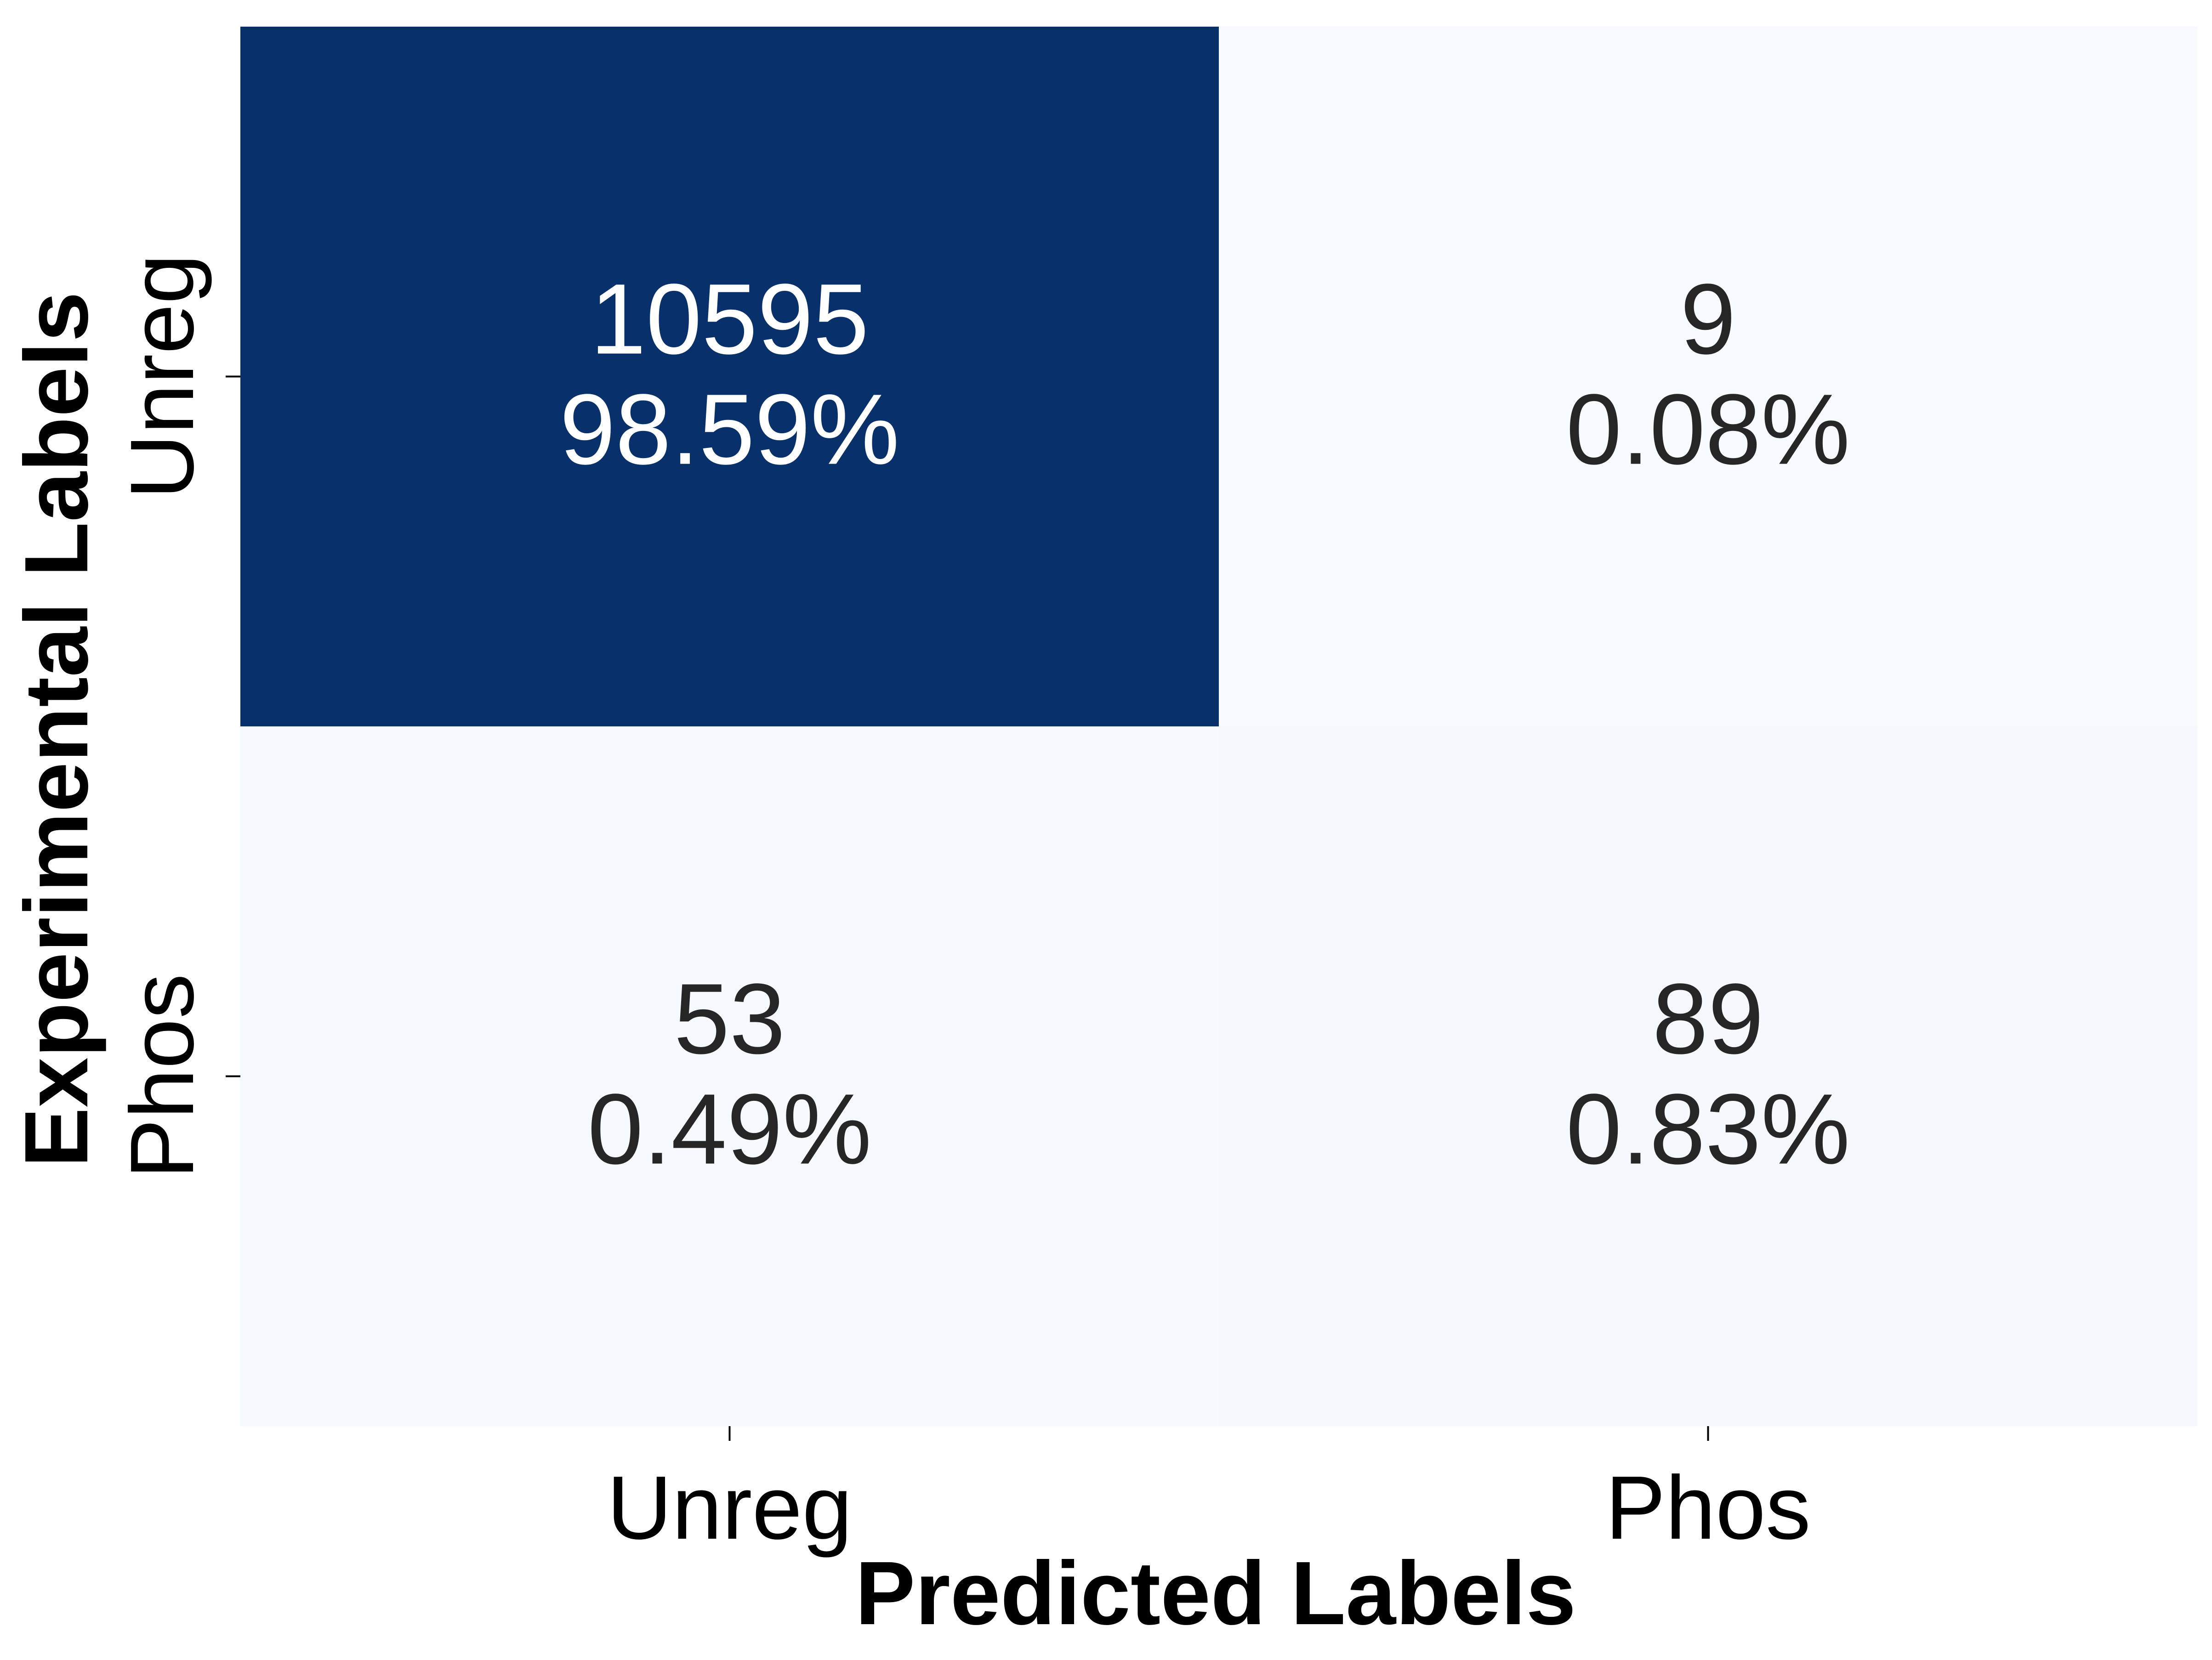  I want to click on cell-percentage-unreg-unreg: 98.59%, so click(729, 430).